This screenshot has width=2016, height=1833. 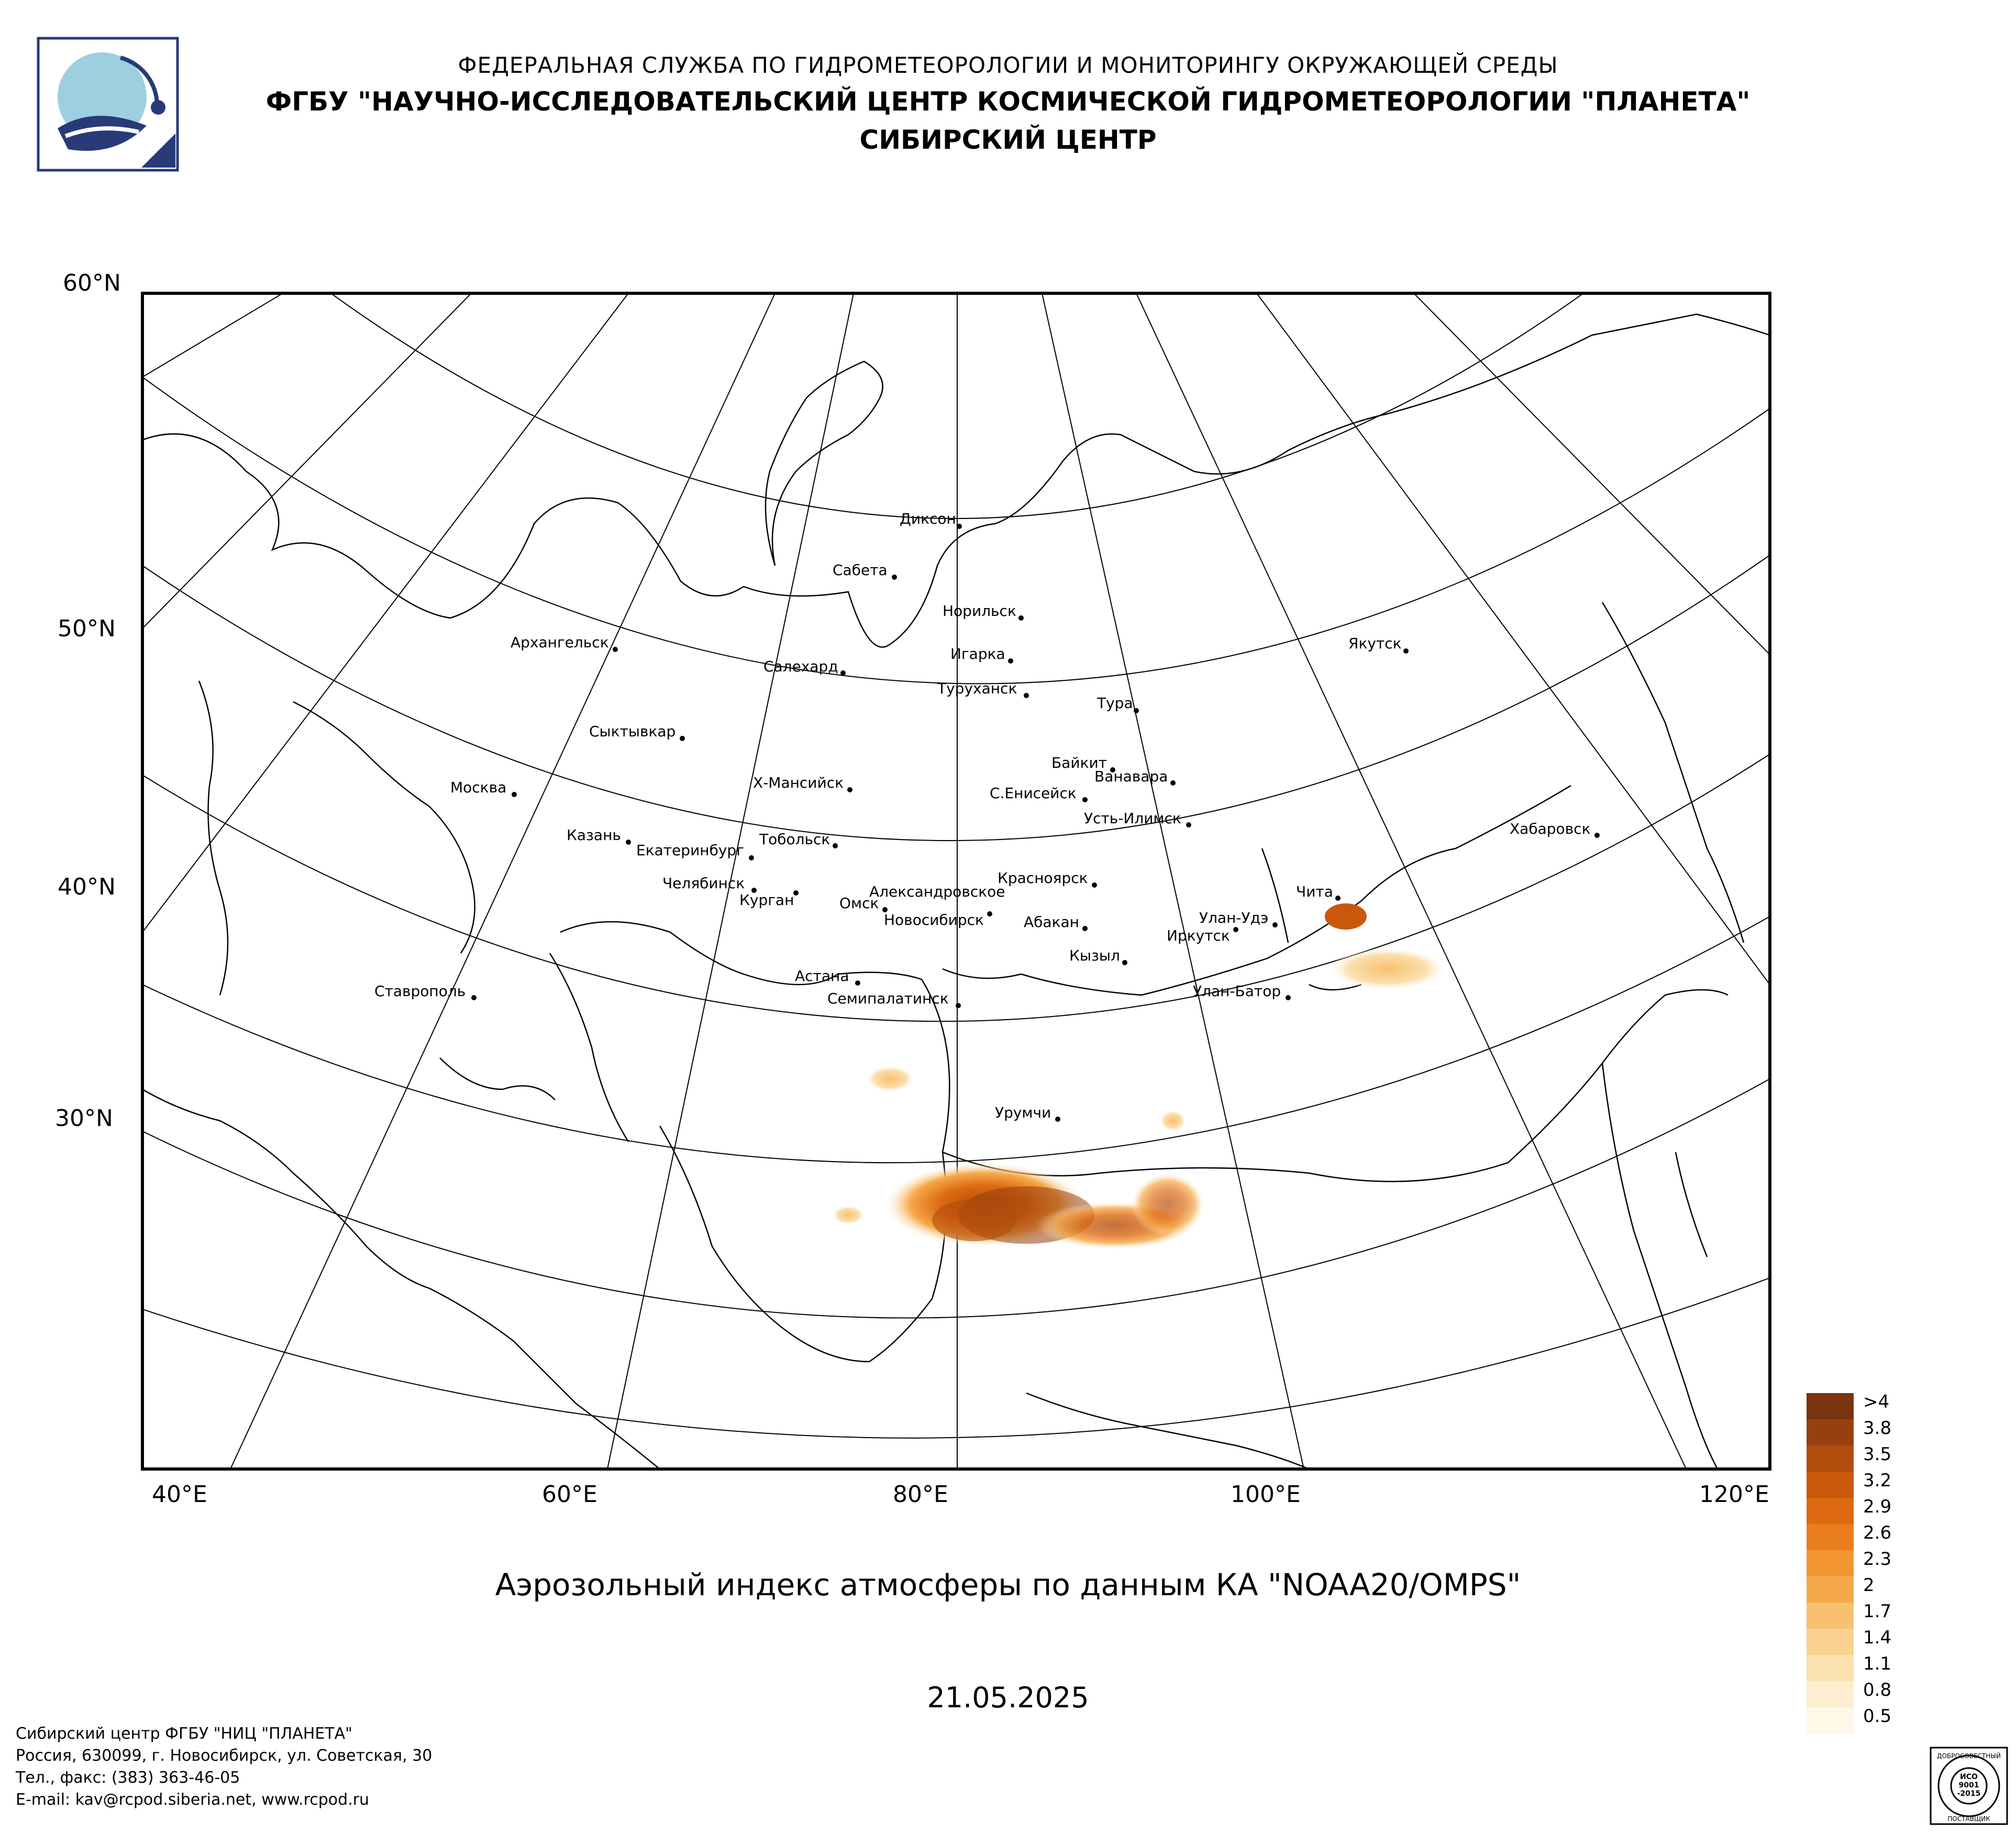 What do you see at coordinates (1878, 1637) in the screenshot?
I see `legend-label: 1.4` at bounding box center [1878, 1637].